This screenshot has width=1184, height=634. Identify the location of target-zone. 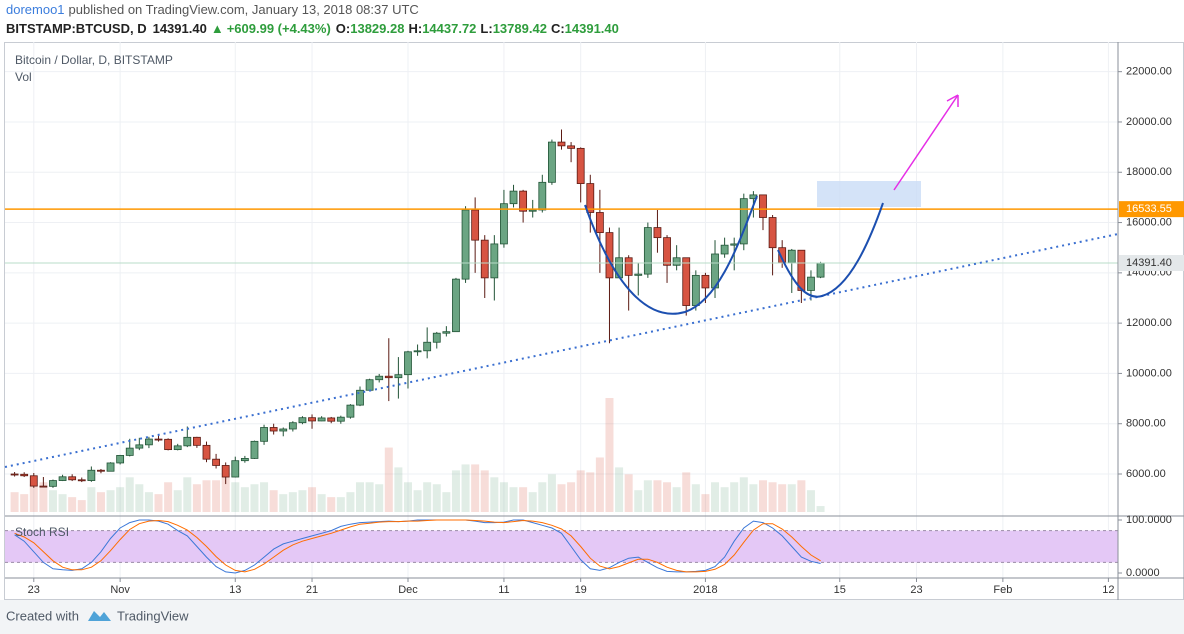
(869, 194).